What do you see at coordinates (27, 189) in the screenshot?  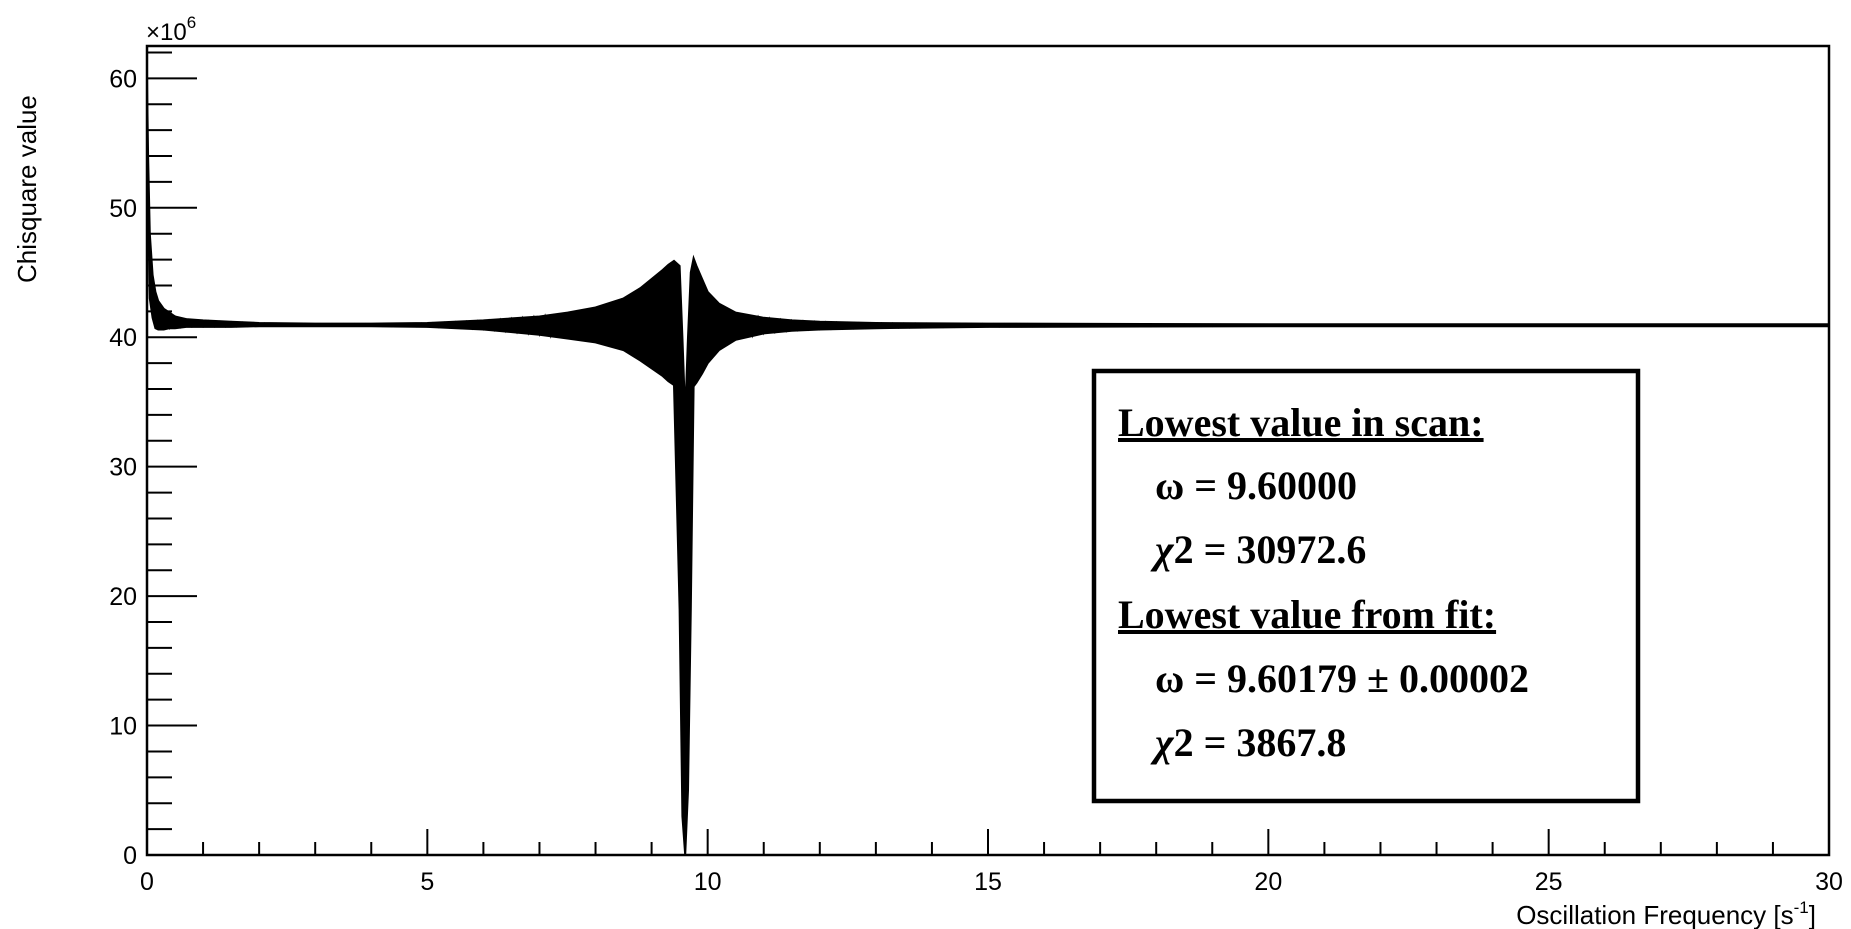 I see `y-axis-title: Chisquare value` at bounding box center [27, 189].